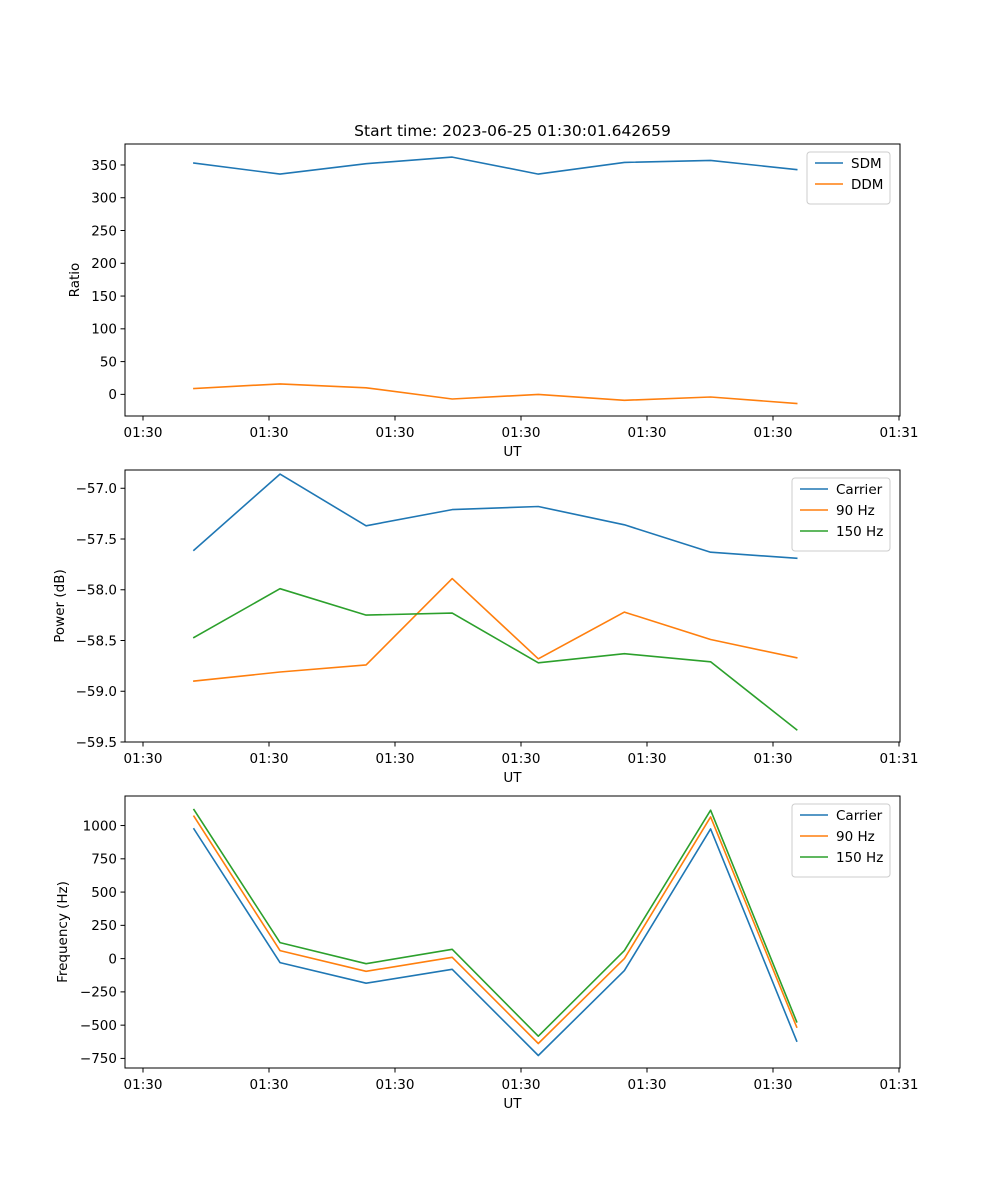 The width and height of the screenshot is (1000, 1200). Describe the element at coordinates (75, 280) in the screenshot. I see `y-axis-label: Ratio` at that location.